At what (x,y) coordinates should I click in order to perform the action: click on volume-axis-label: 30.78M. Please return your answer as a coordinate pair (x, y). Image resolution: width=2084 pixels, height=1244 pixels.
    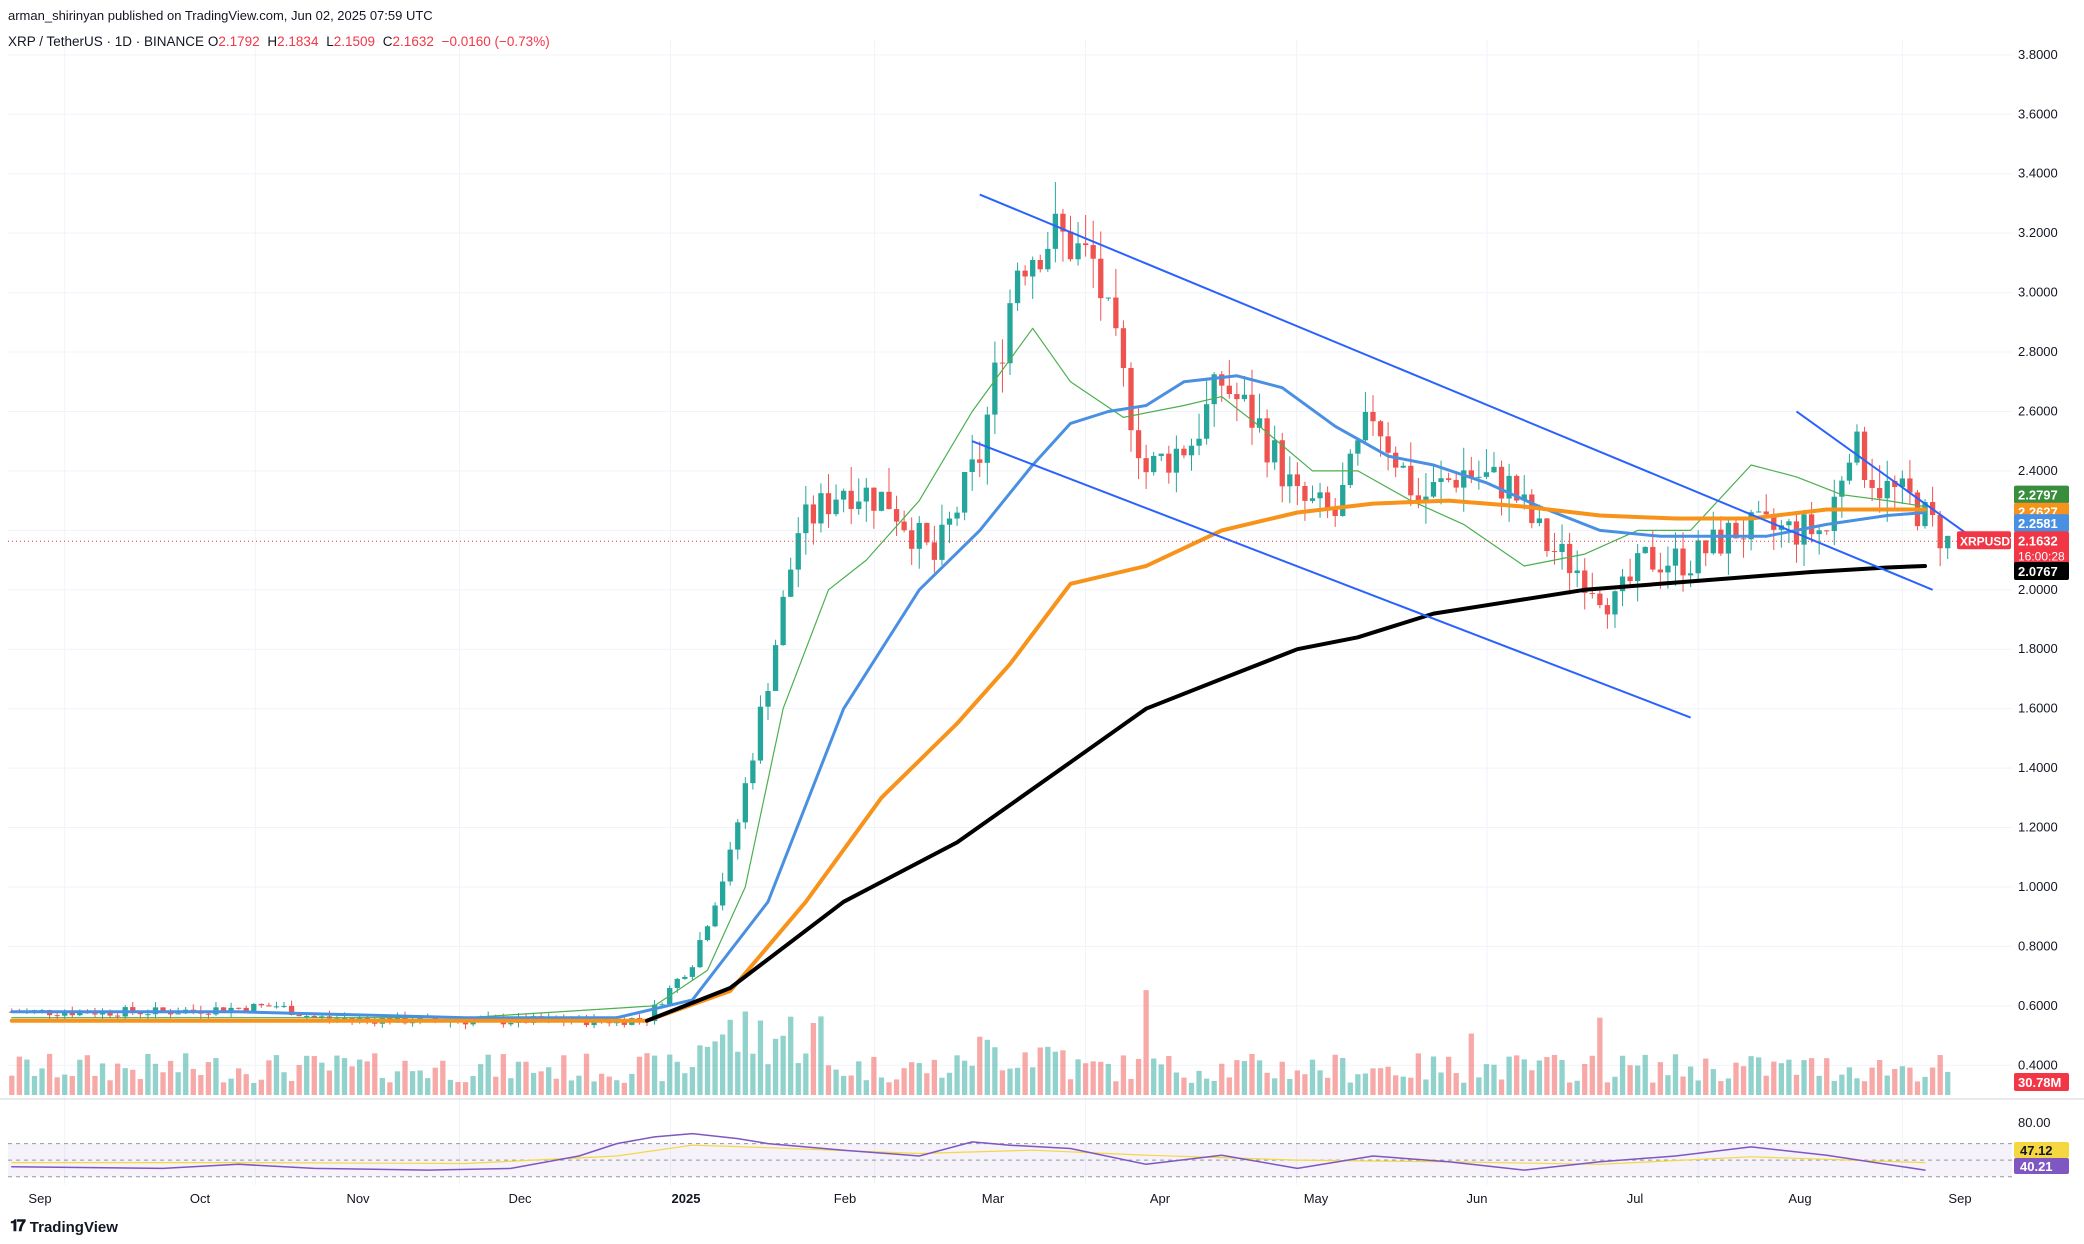
    Looking at the image, I should click on (2041, 1082).